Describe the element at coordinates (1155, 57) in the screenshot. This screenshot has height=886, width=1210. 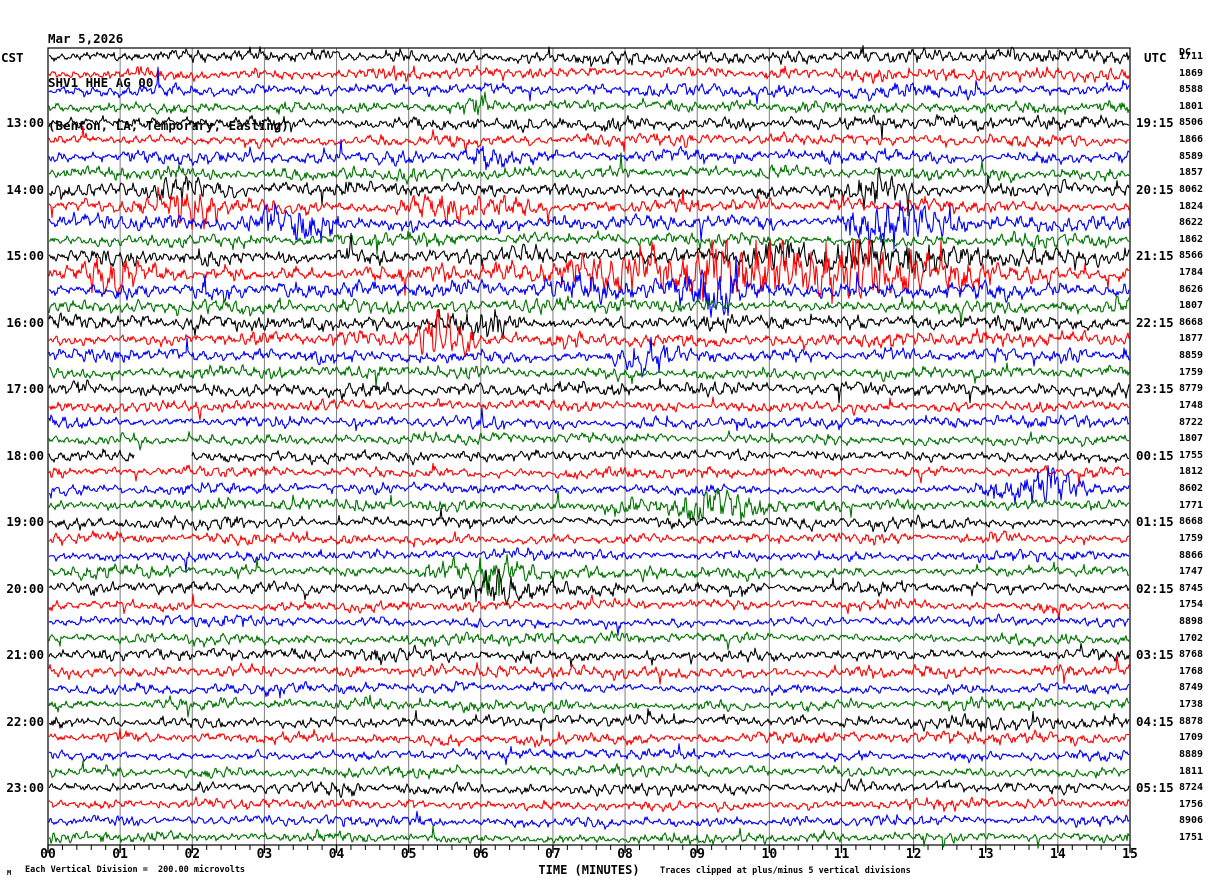
I see `right-axis-title: UTC` at that location.